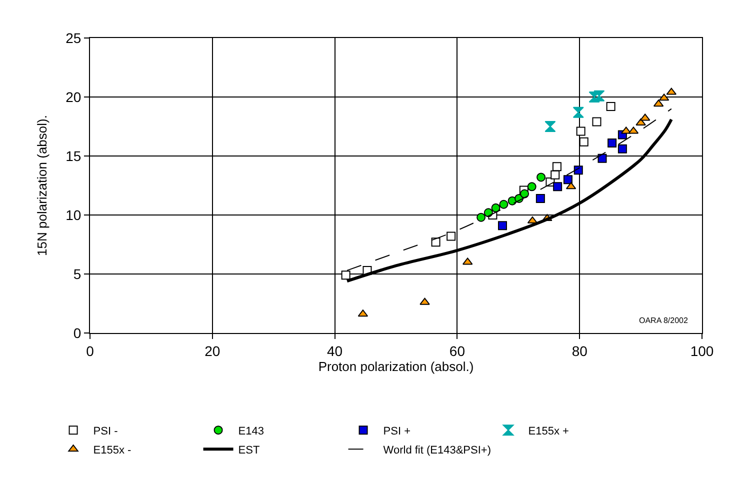 The height and width of the screenshot is (493, 730). I want to click on y-tick-label: 20, so click(74, 96).